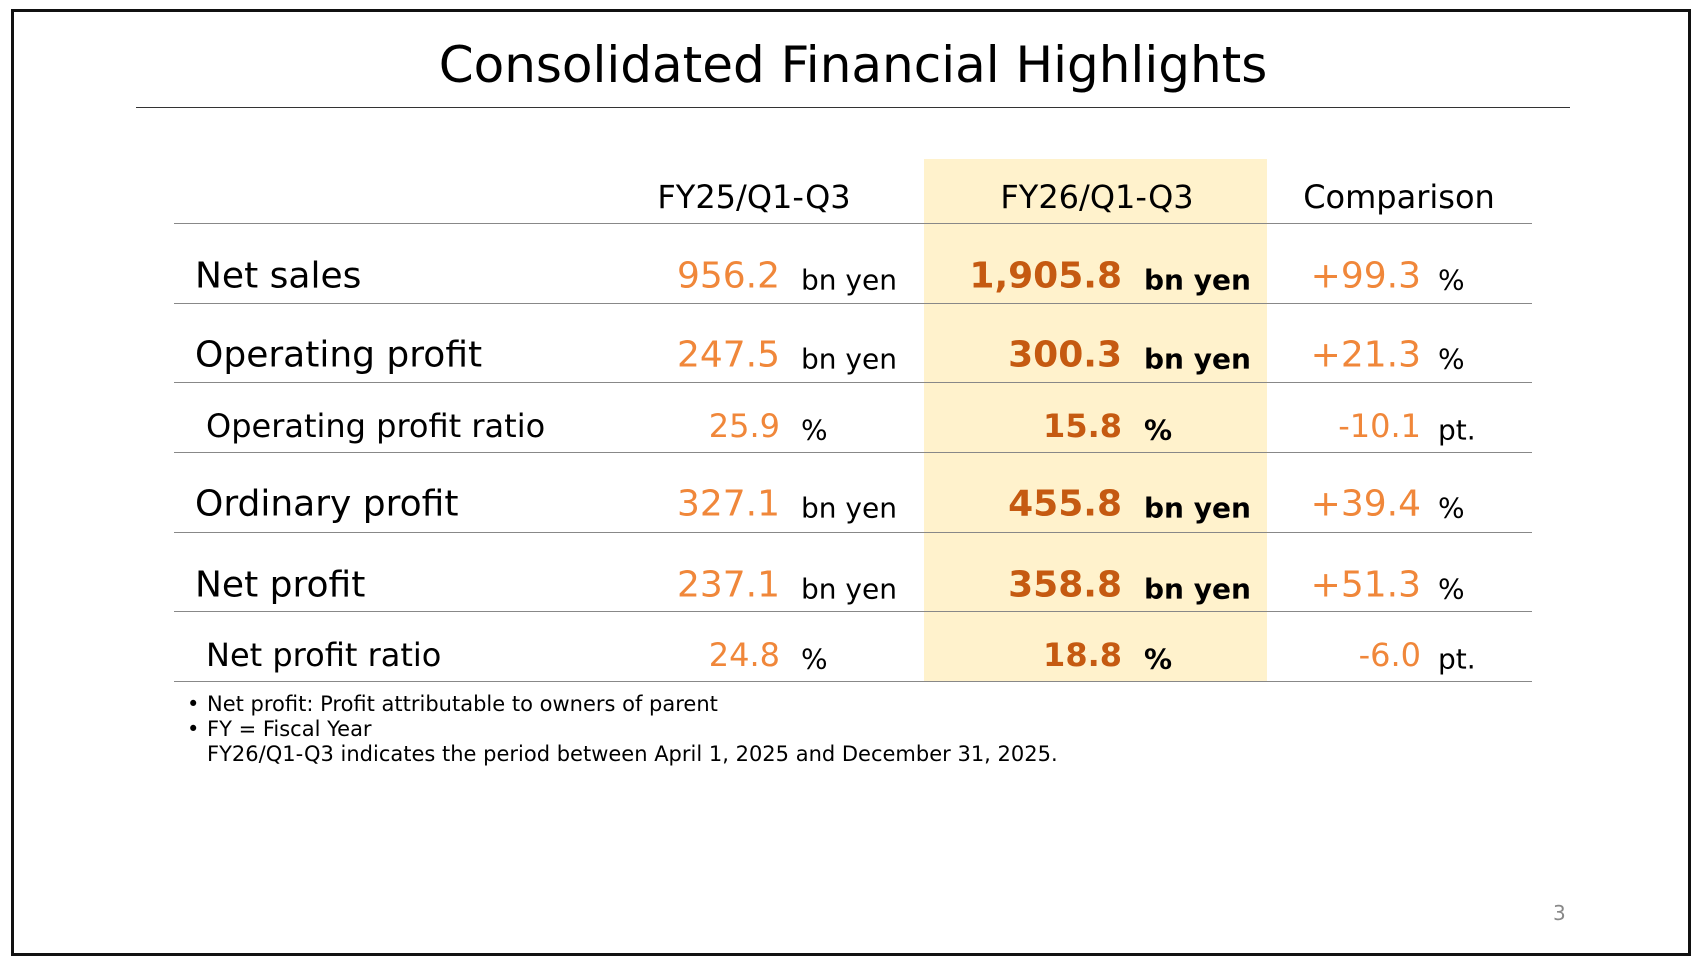 The height and width of the screenshot is (966, 1706). Describe the element at coordinates (744, 426) in the screenshot. I see `fy25-value: 25.9` at that location.